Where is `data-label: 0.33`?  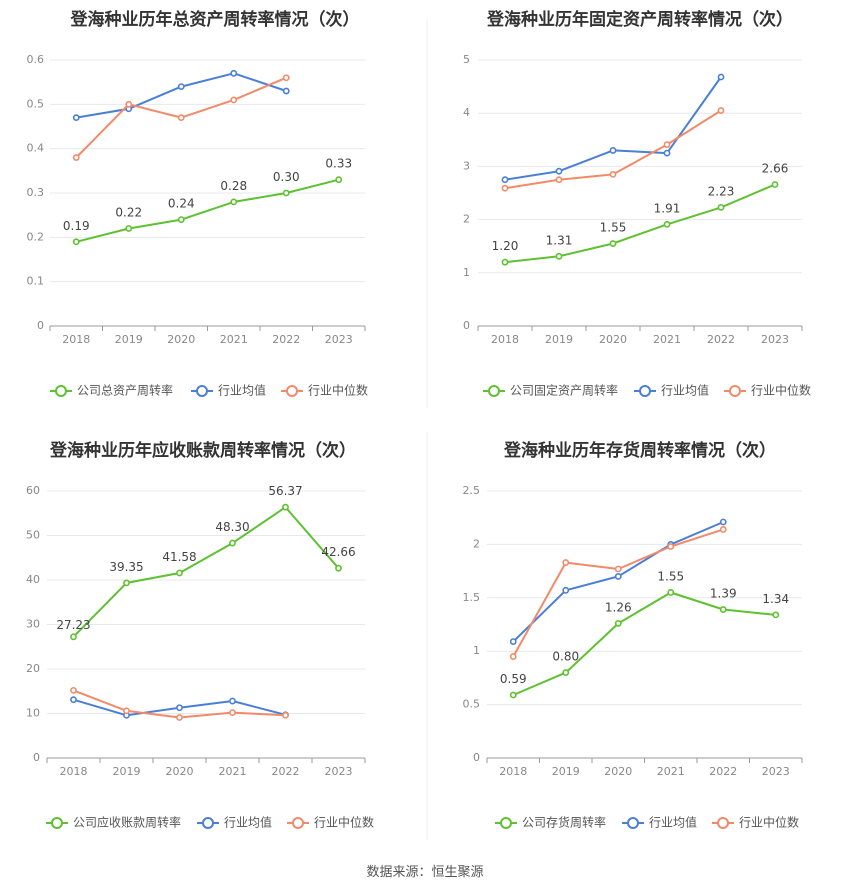 data-label: 0.33 is located at coordinates (338, 164).